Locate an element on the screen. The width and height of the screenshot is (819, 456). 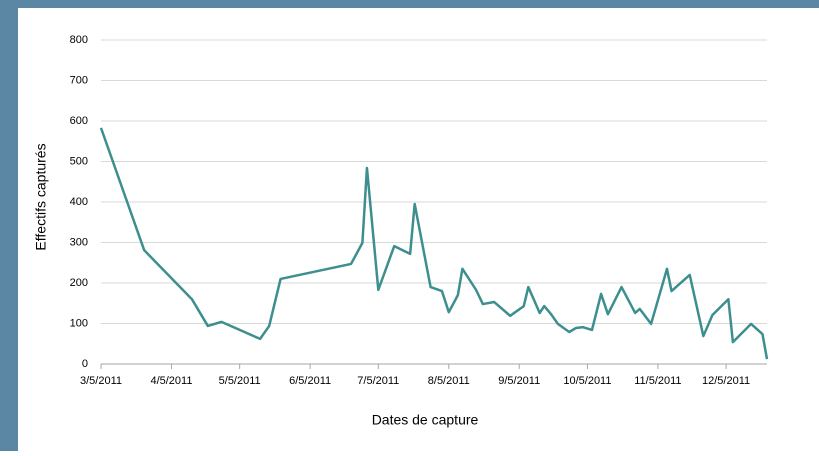
x-tick-label: 12/5/2011 is located at coordinates (726, 381).